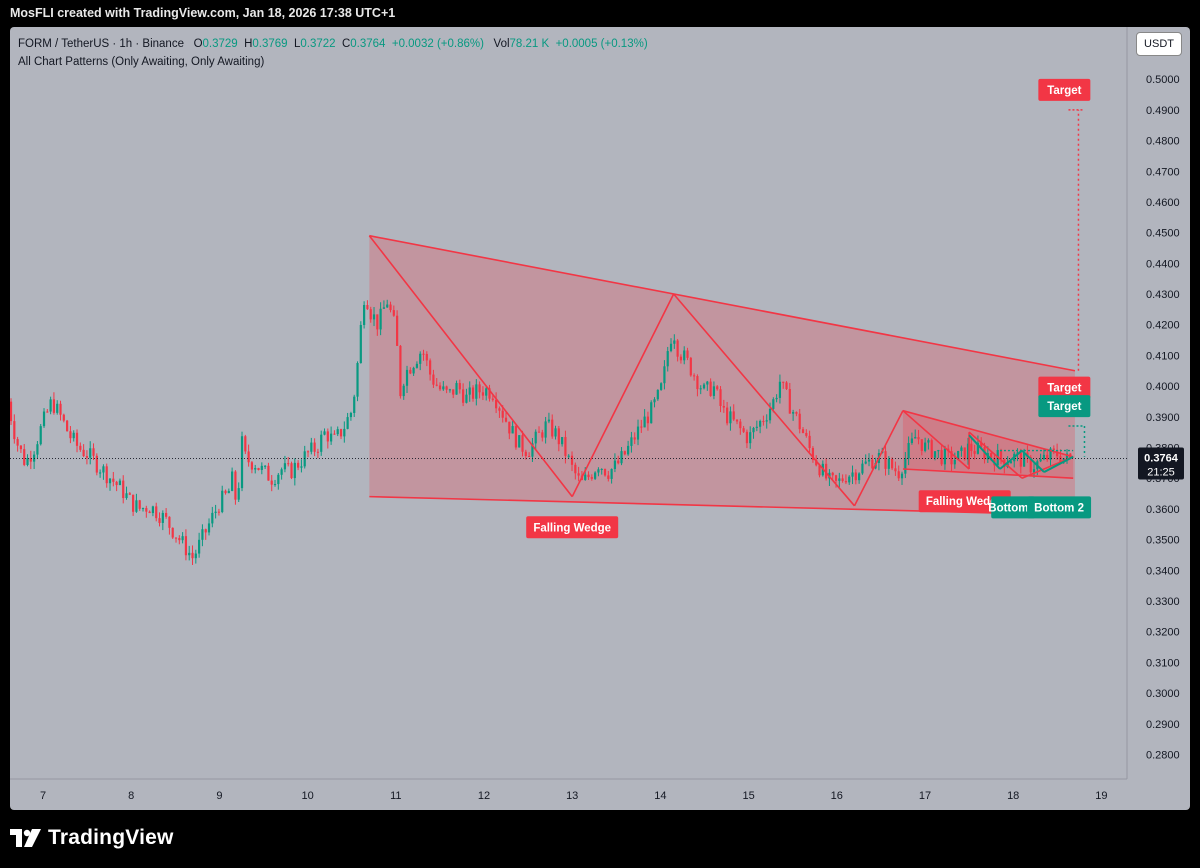 The width and height of the screenshot is (1200, 868). I want to click on falling-wedge-label-2-bg, so click(964, 501).